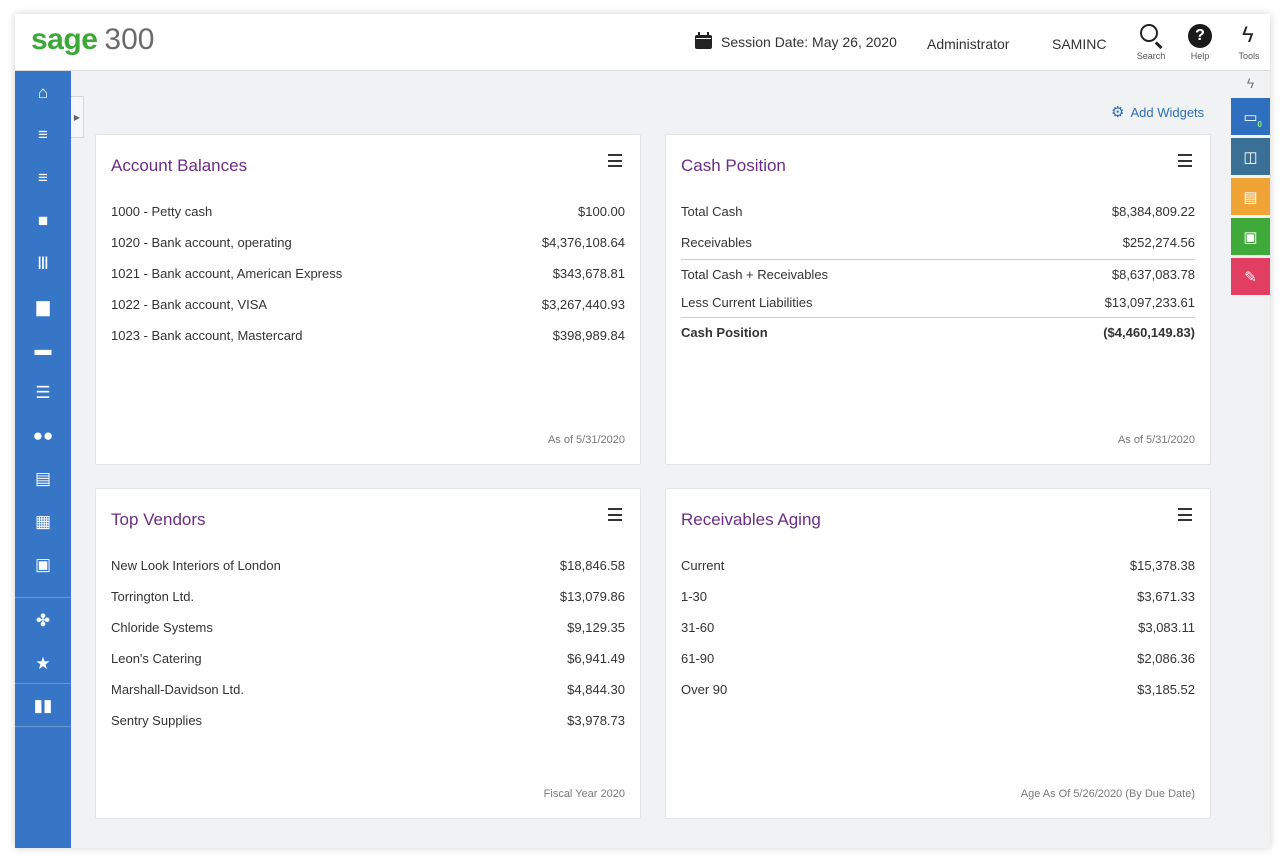 The height and width of the screenshot is (864, 1286). I want to click on row-value: $15,378.38, so click(1162, 565).